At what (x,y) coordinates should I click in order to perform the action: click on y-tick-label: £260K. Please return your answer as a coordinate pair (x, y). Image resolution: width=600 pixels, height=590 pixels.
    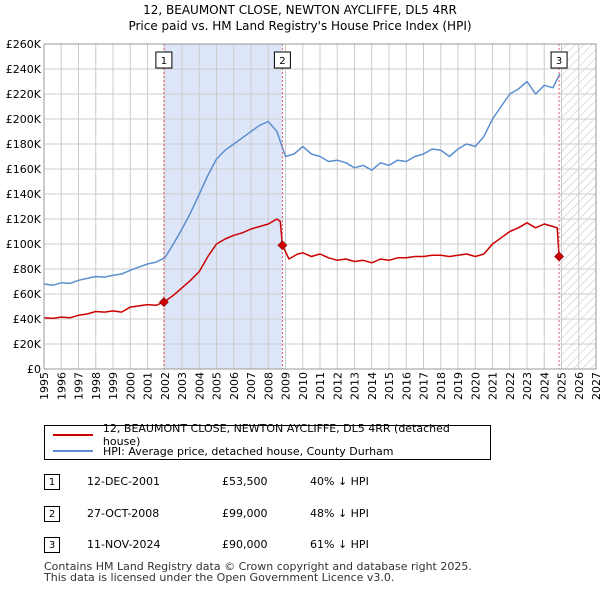
    Looking at the image, I should click on (24, 44).